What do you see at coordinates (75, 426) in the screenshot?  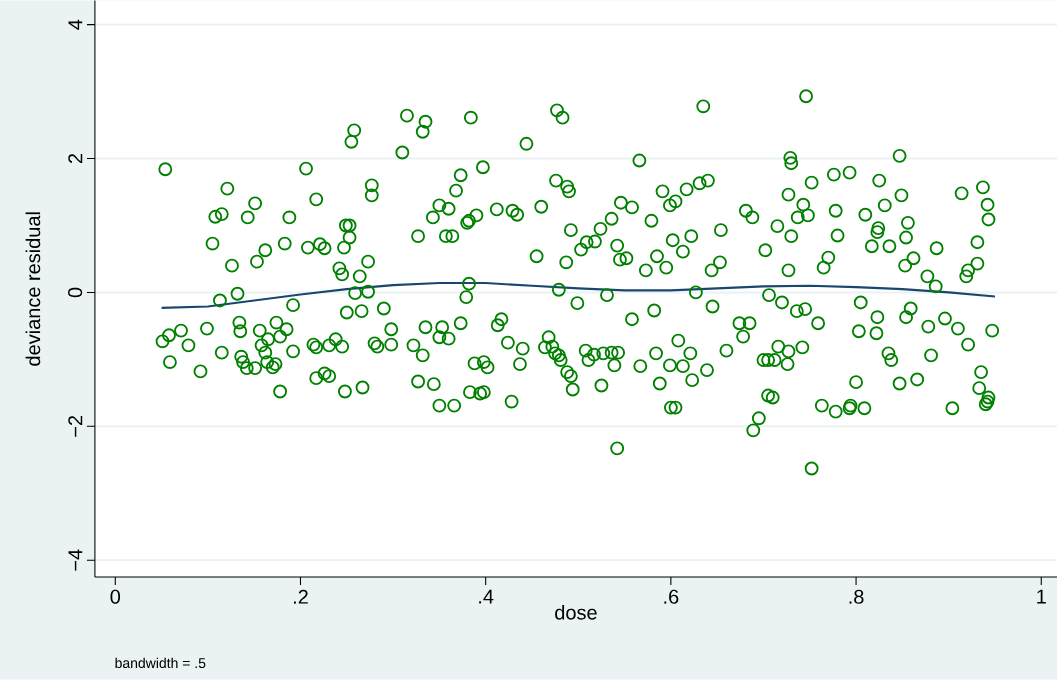 I see `y-tick-label: −2` at bounding box center [75, 426].